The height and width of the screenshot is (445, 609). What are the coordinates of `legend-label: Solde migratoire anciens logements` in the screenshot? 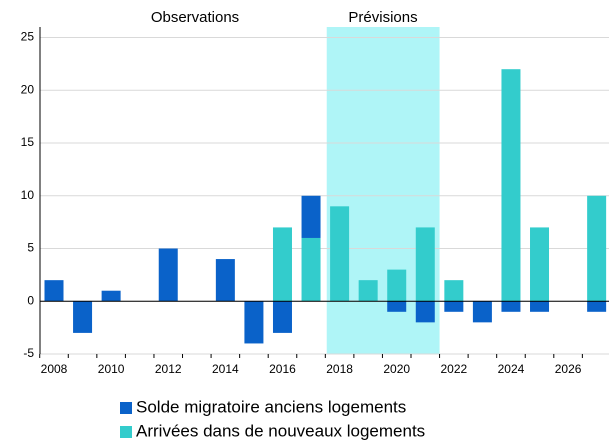 It's located at (271, 406).